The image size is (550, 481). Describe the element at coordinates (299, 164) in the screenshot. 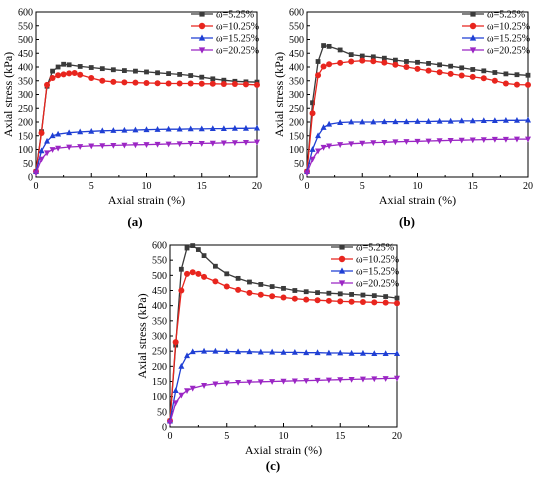

I see `y-tick-label: 50` at that location.